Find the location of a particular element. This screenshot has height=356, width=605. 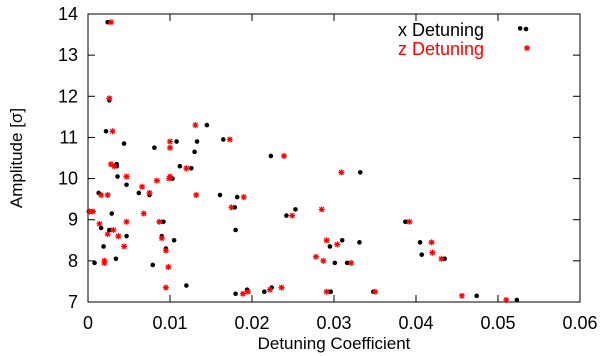

y-axis-label: Amplitude [σ] is located at coordinates (16, 158).